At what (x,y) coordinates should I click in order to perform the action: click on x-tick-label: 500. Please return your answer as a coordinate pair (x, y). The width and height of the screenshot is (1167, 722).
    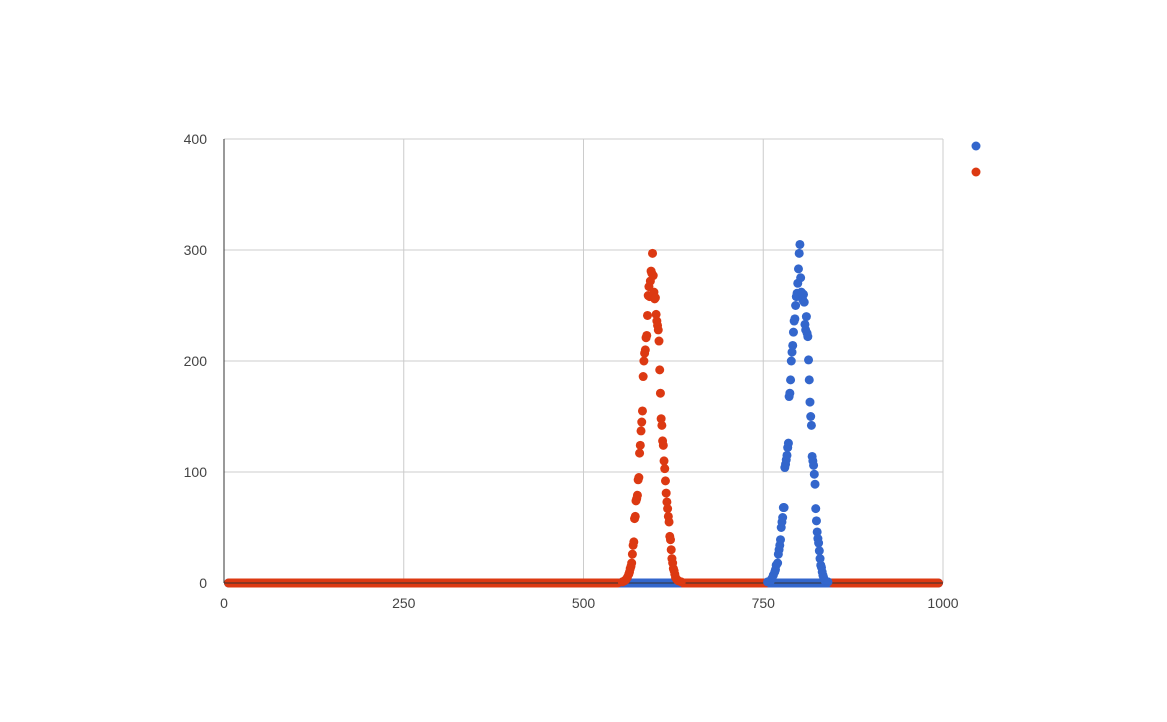
    Looking at the image, I should click on (584, 603).